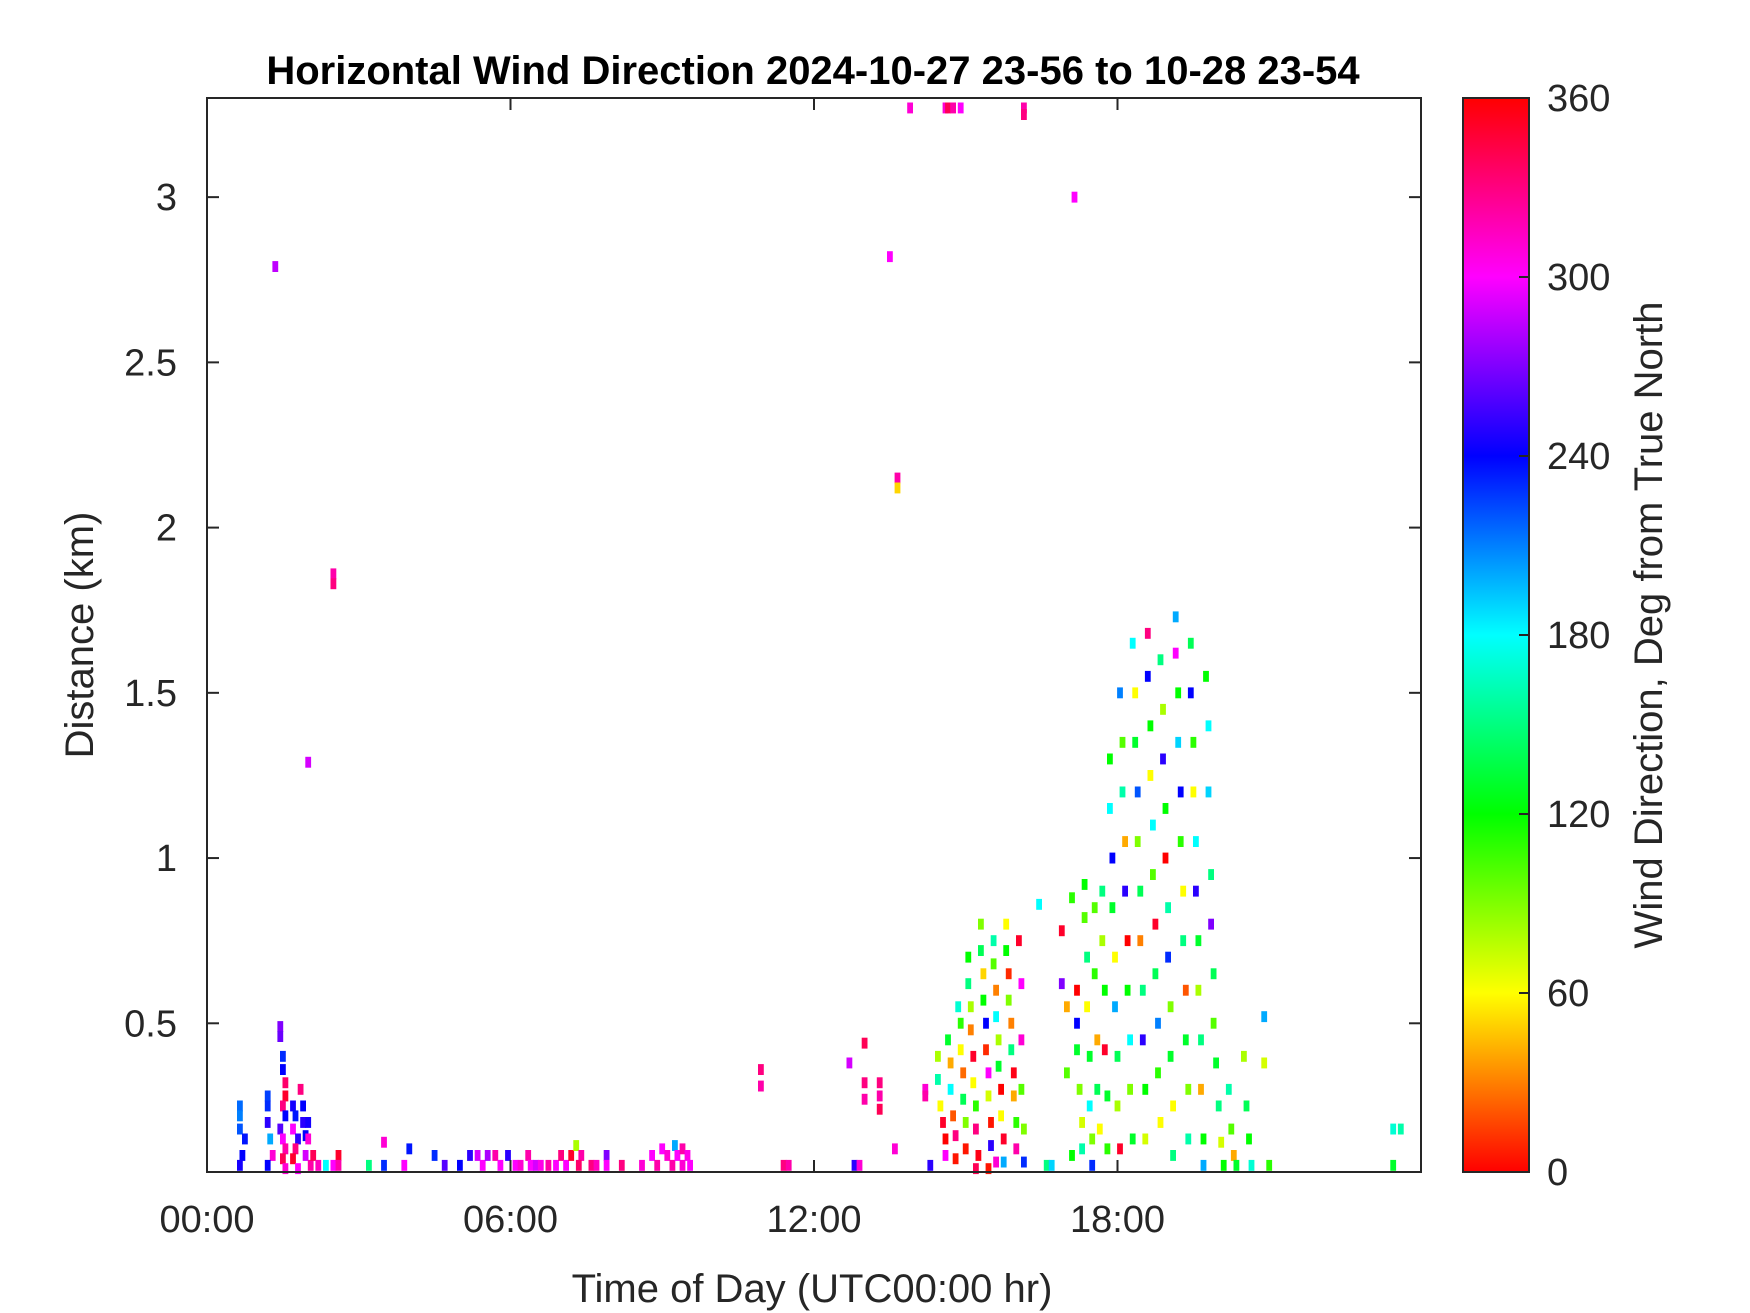  I want to click on x-tick-label: 06:00, so click(510, 1220).